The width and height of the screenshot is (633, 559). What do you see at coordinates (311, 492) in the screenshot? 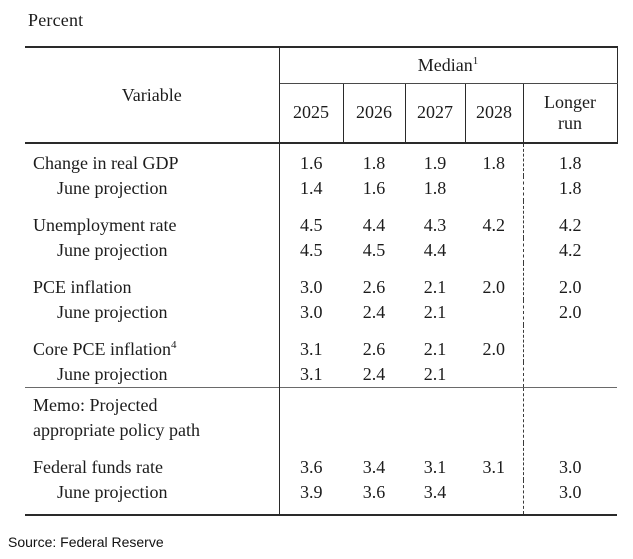
I see `value-cell: 3.9` at bounding box center [311, 492].